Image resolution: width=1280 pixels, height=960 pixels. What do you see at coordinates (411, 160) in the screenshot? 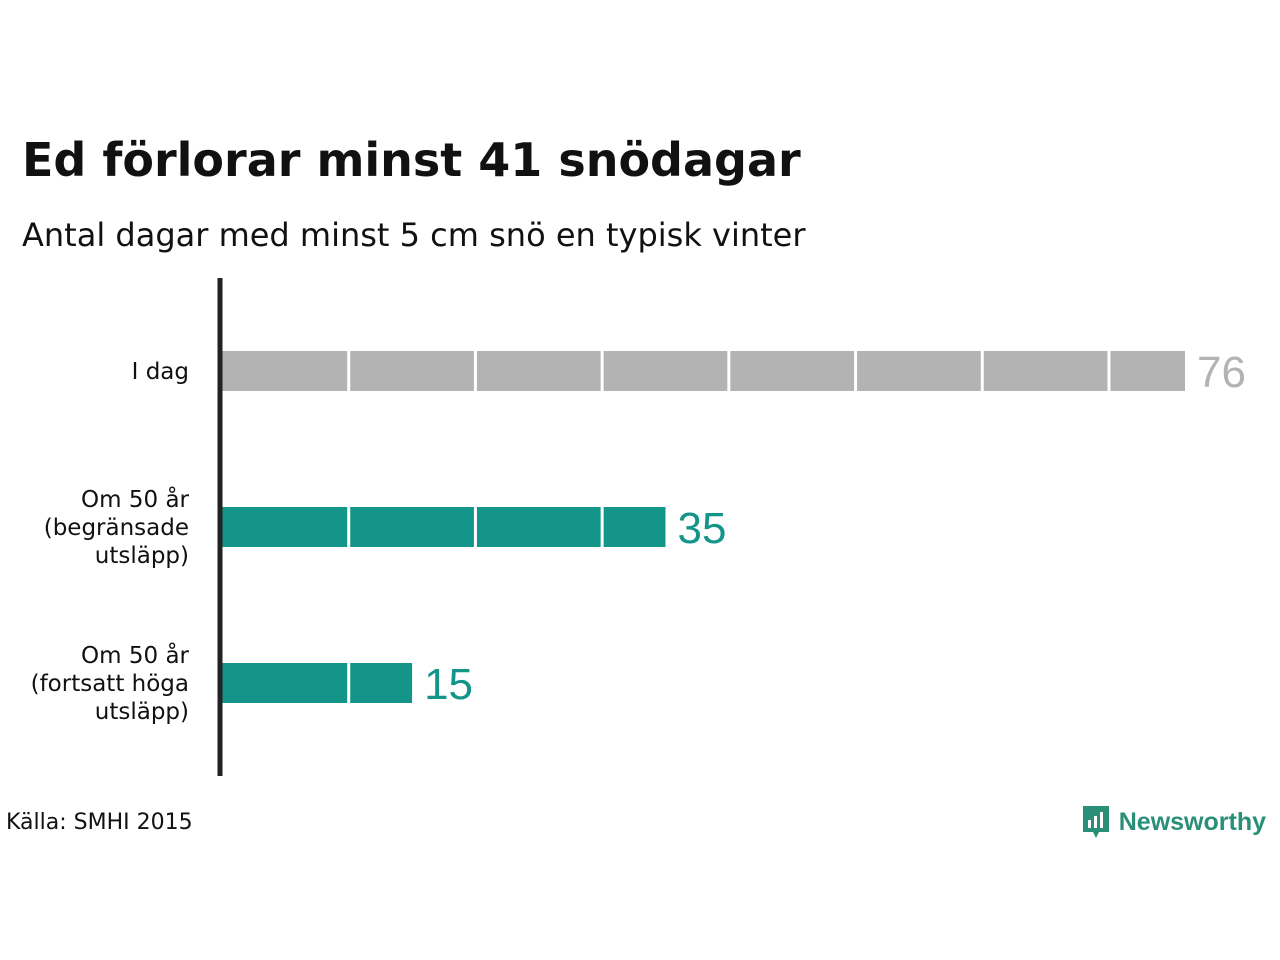
I see `chart-title: Ed förlorar minst 41 snödagar` at bounding box center [411, 160].